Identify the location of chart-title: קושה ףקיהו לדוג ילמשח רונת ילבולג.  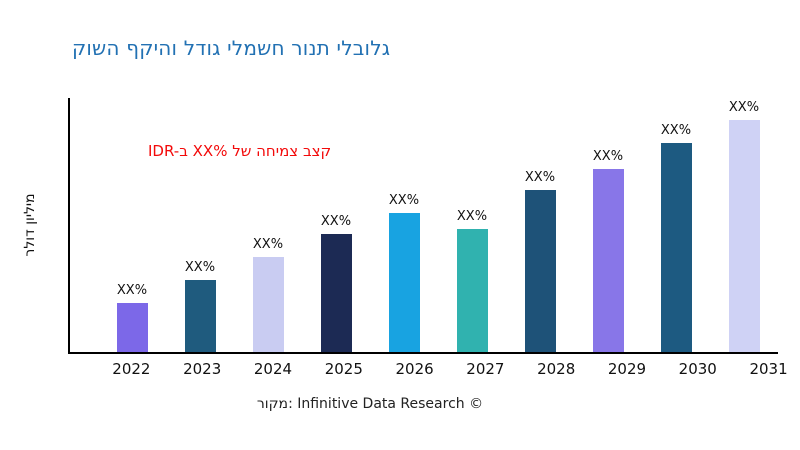
(231, 48).